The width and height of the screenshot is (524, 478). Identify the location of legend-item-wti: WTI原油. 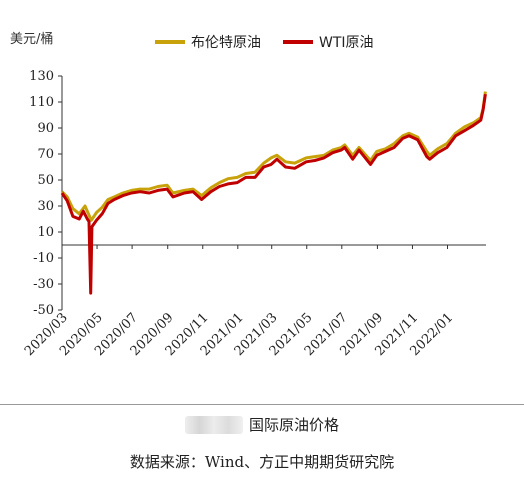
(328, 42).